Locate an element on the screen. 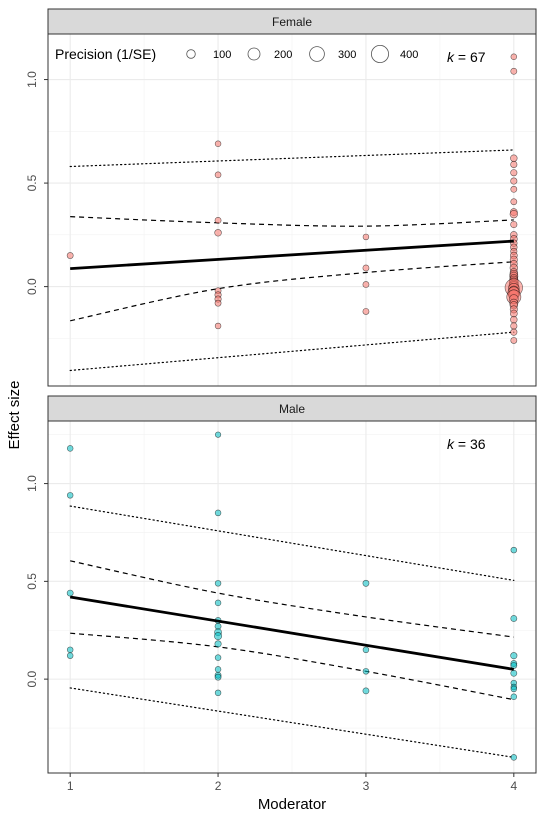 The height and width of the screenshot is (821, 544). x-tick-label-0: 1 is located at coordinates (70, 786).